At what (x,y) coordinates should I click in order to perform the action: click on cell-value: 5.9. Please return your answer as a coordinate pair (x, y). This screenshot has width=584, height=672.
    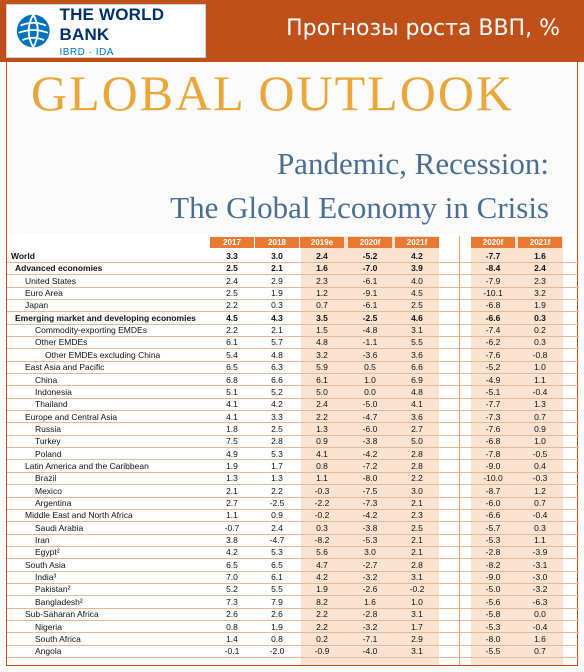
    Looking at the image, I should click on (322, 367).